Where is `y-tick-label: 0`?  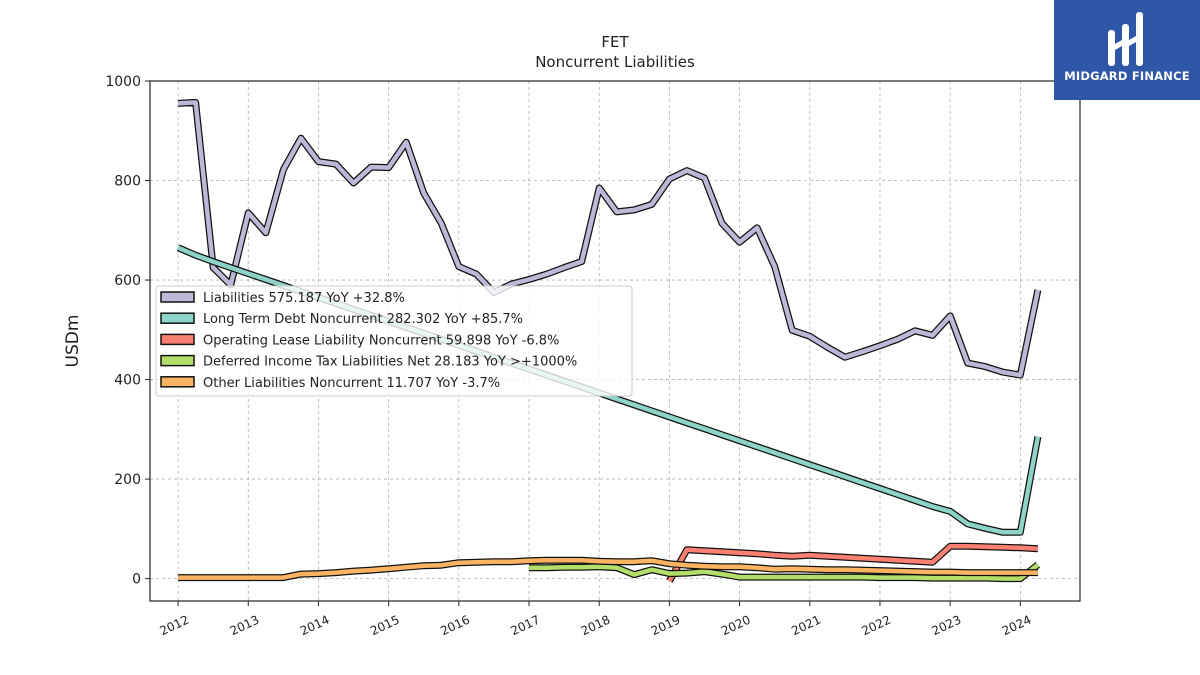 y-tick-label: 0 is located at coordinates (136, 580).